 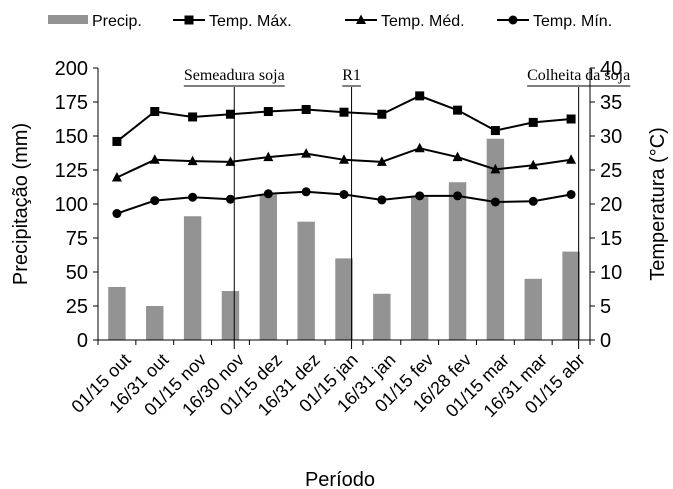 What do you see at coordinates (82, 341) in the screenshot?
I see `left-tick-label: 0` at bounding box center [82, 341].